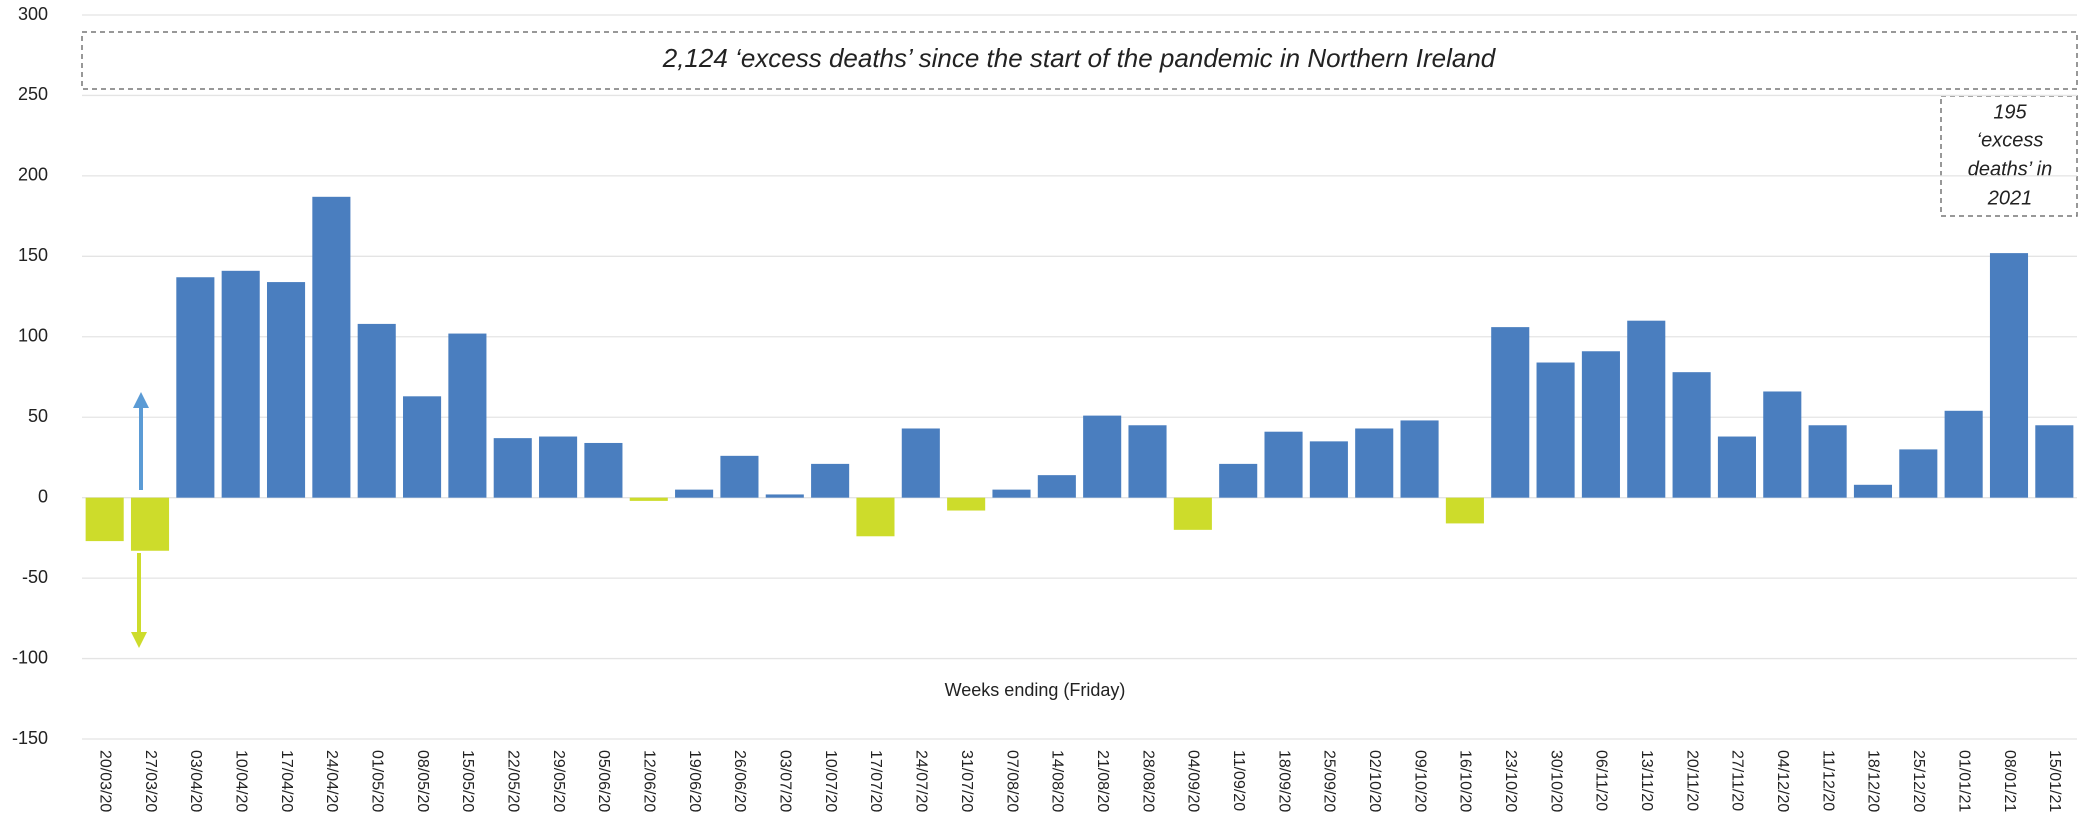 The height and width of the screenshot is (817, 2081). What do you see at coordinates (43, 496) in the screenshot?
I see `y-tick-label: 0` at bounding box center [43, 496].